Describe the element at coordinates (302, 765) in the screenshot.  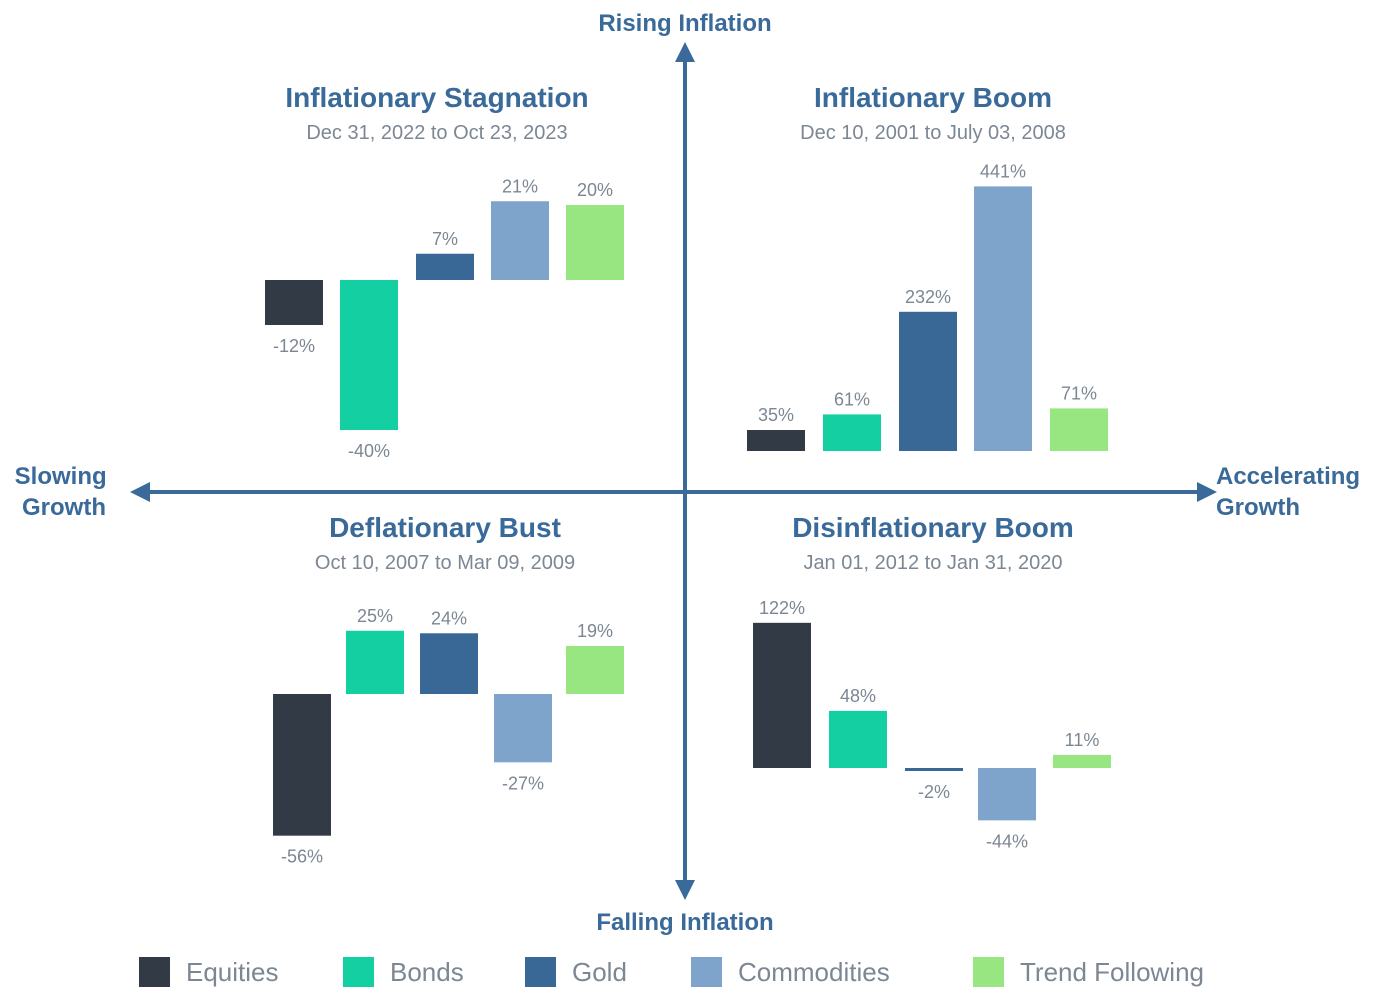
I see `bar-deflationary-bust-equities` at that location.